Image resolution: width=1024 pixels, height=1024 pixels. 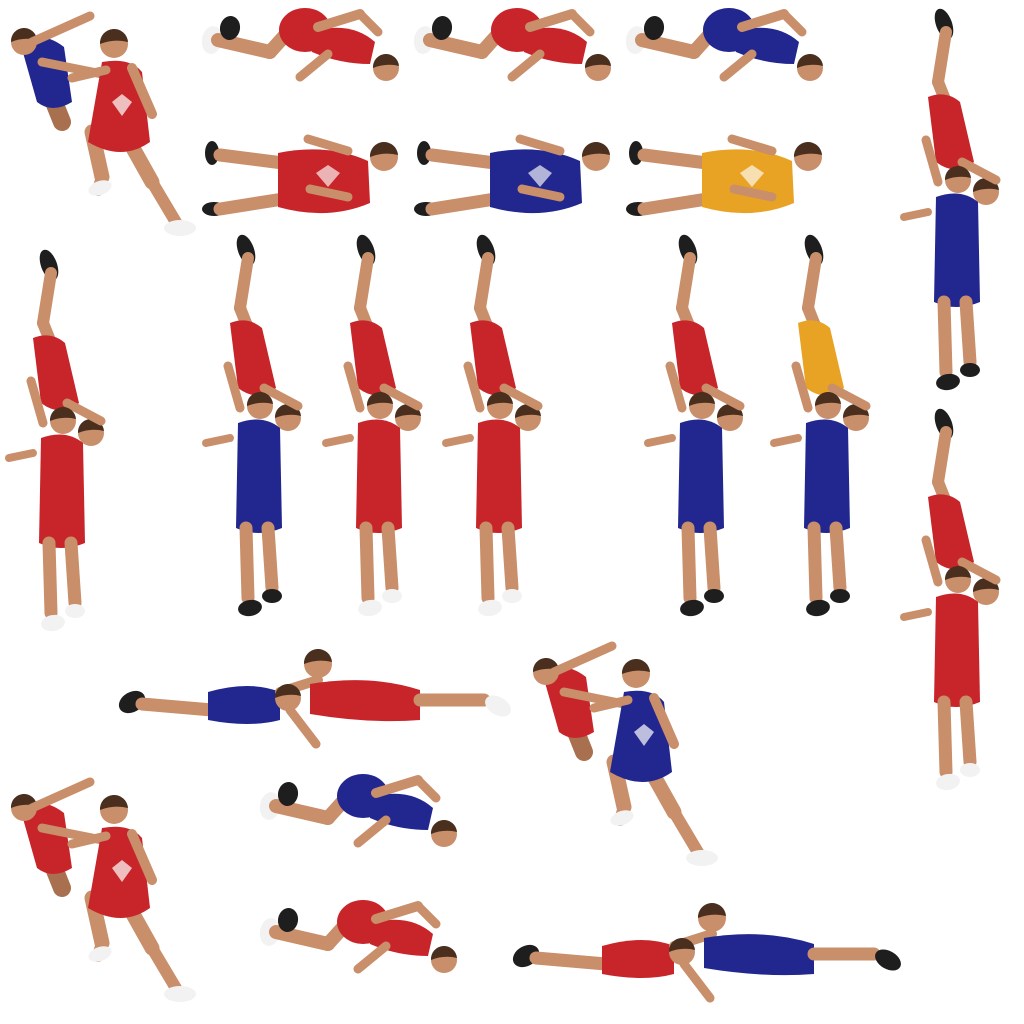 I want to click on sprite-pair-grapple-red-red, so click(x=101, y=887).